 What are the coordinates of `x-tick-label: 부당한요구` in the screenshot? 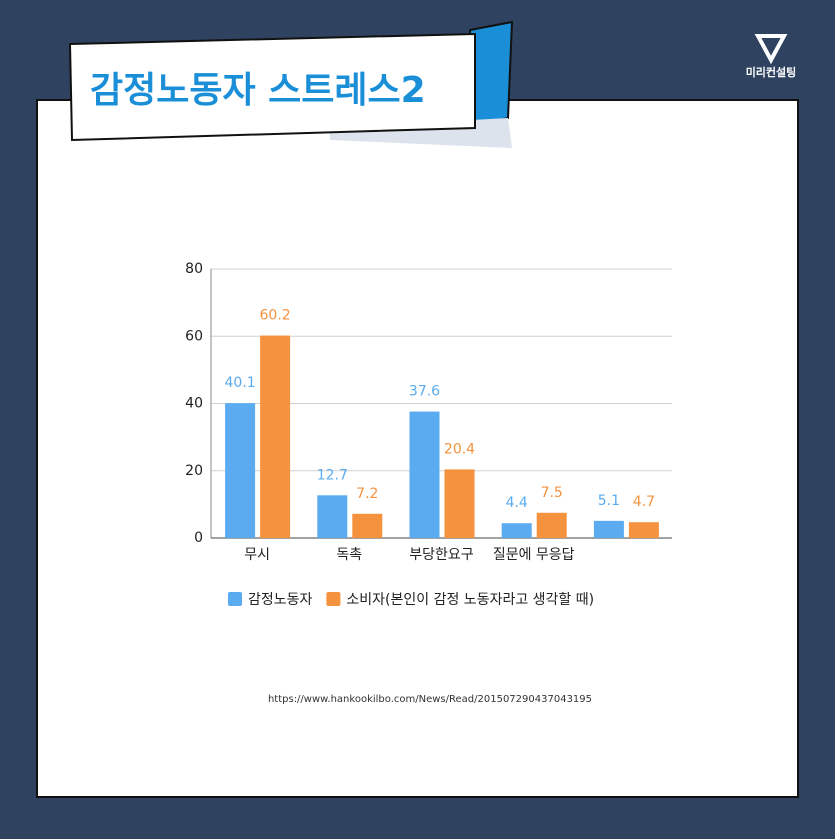 It's located at (441, 555).